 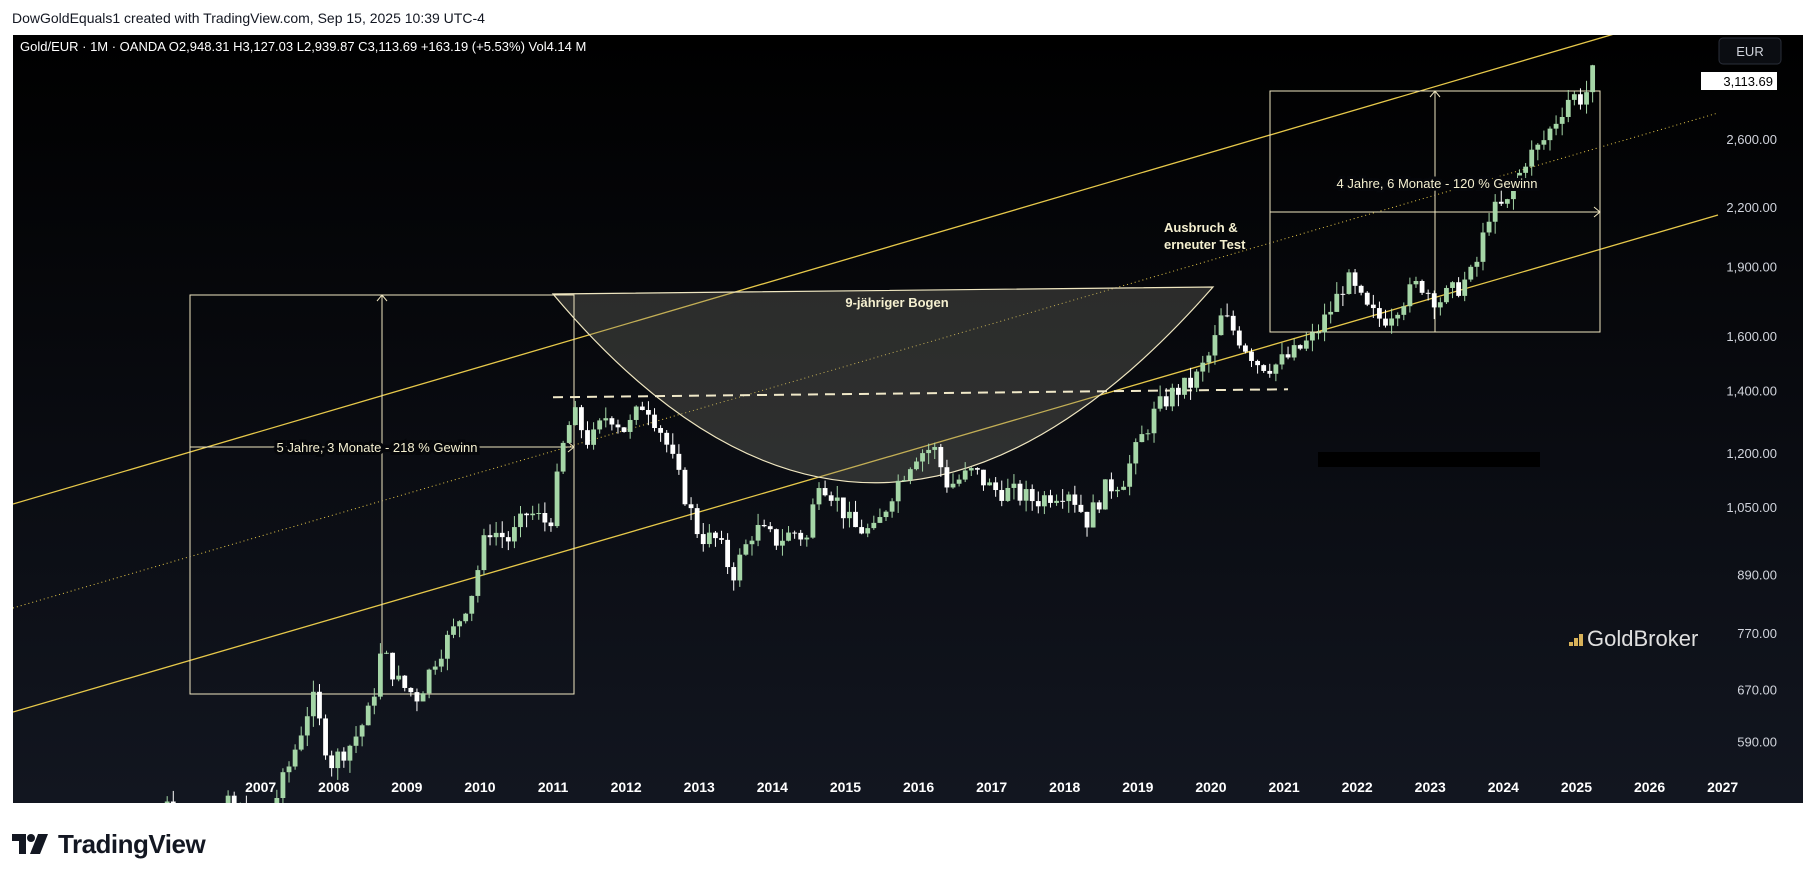 I want to click on x-tick-label: 2019, so click(x=1137, y=787).